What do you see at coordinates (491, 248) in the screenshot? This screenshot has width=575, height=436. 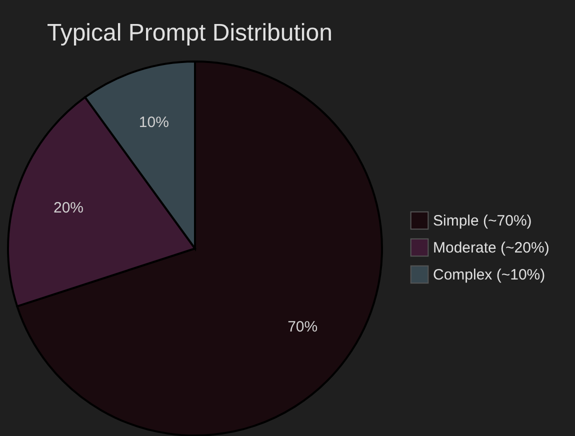 I see `legend-label: Moderate (~20%)` at bounding box center [491, 248].